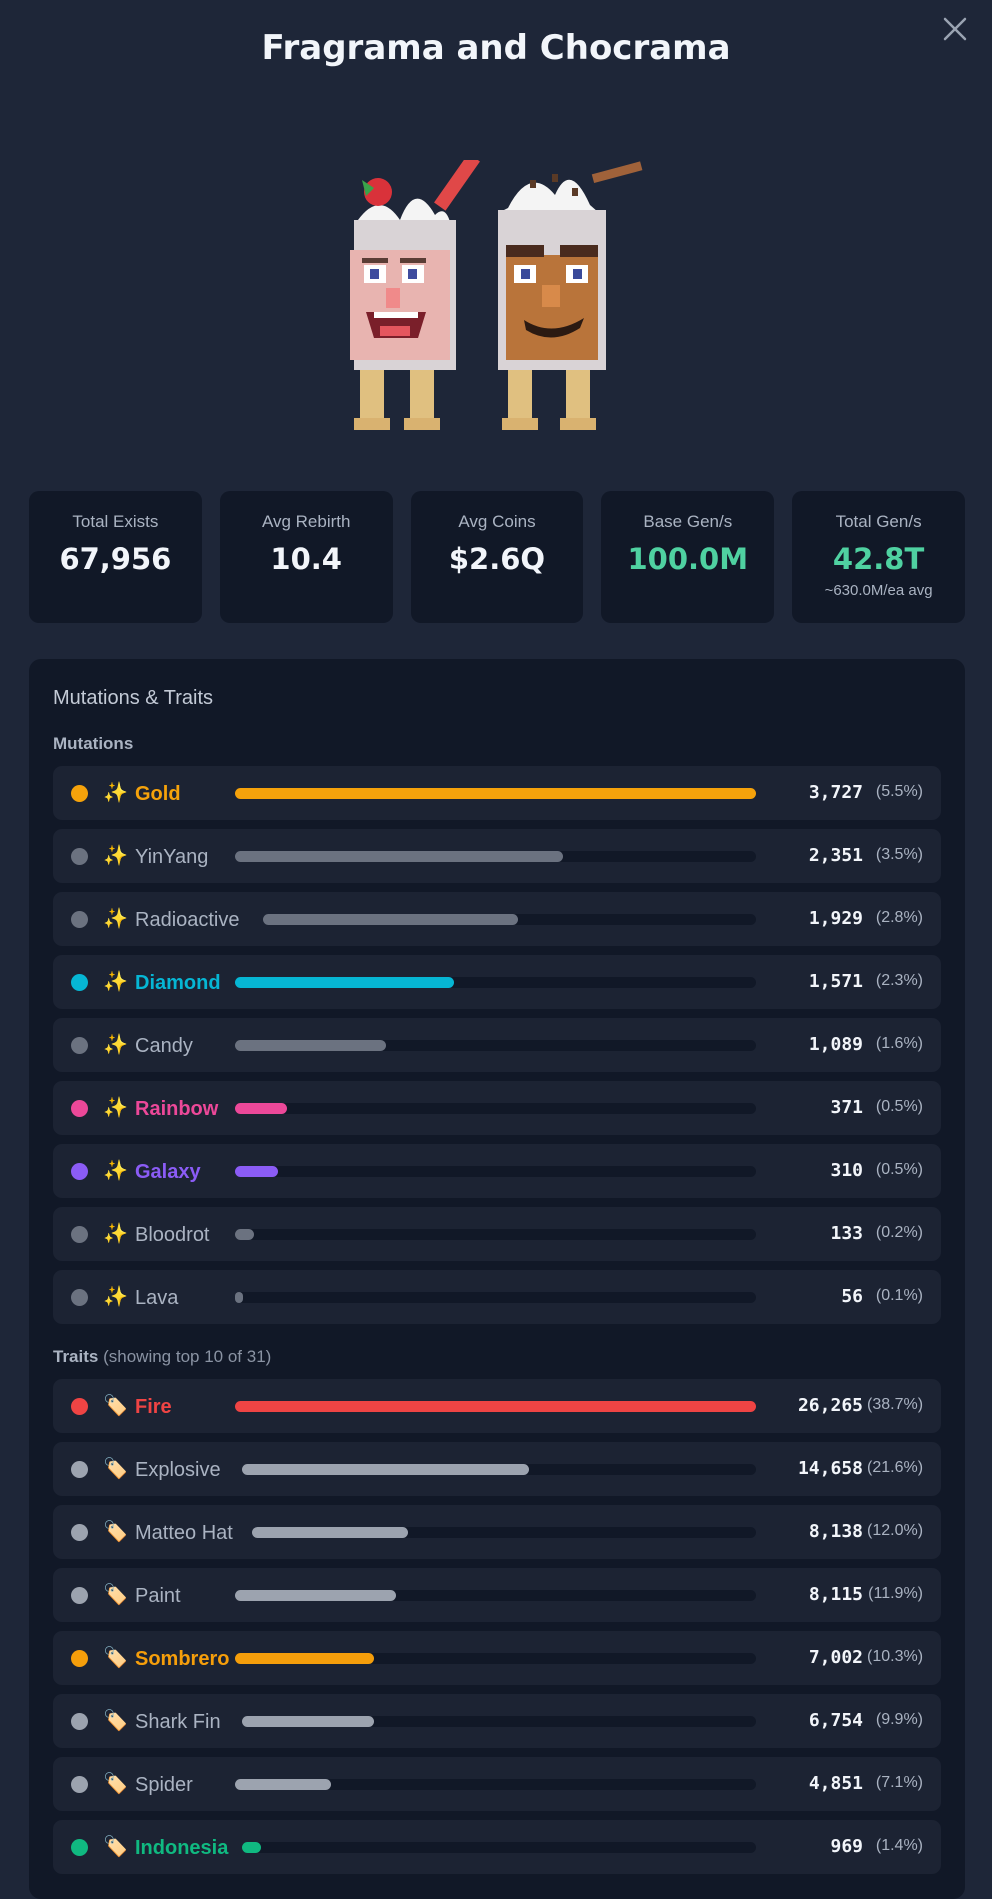  I want to click on mutation-row: ✨ Galaxy 310 (0.5%), so click(497, 1171).